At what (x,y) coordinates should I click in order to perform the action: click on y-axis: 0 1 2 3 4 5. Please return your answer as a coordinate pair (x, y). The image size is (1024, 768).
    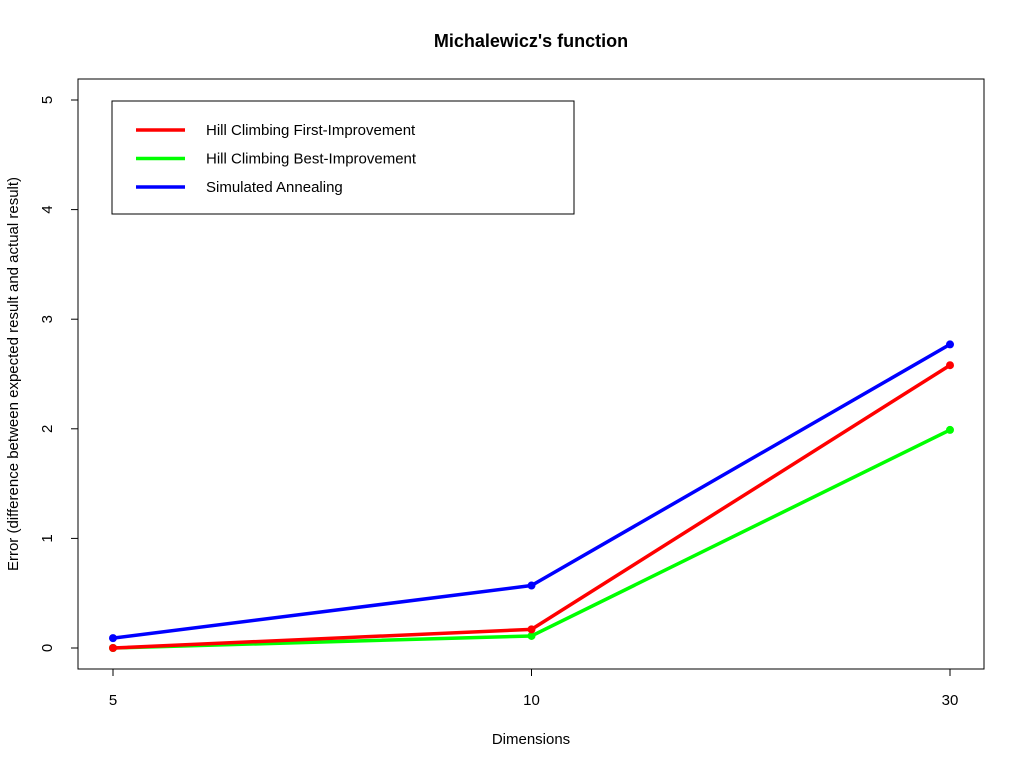
    Looking at the image, I should click on (58, 374).